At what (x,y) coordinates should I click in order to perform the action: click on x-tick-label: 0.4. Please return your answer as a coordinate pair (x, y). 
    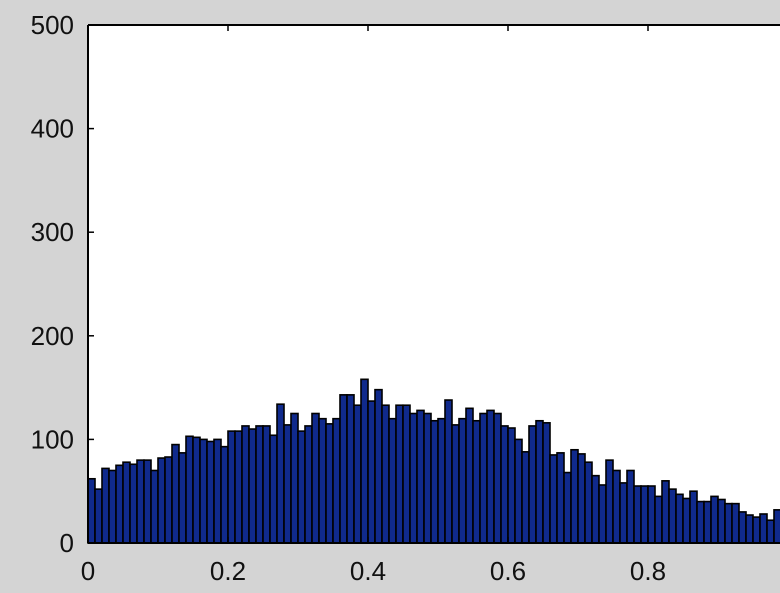
    Looking at the image, I should click on (368, 571).